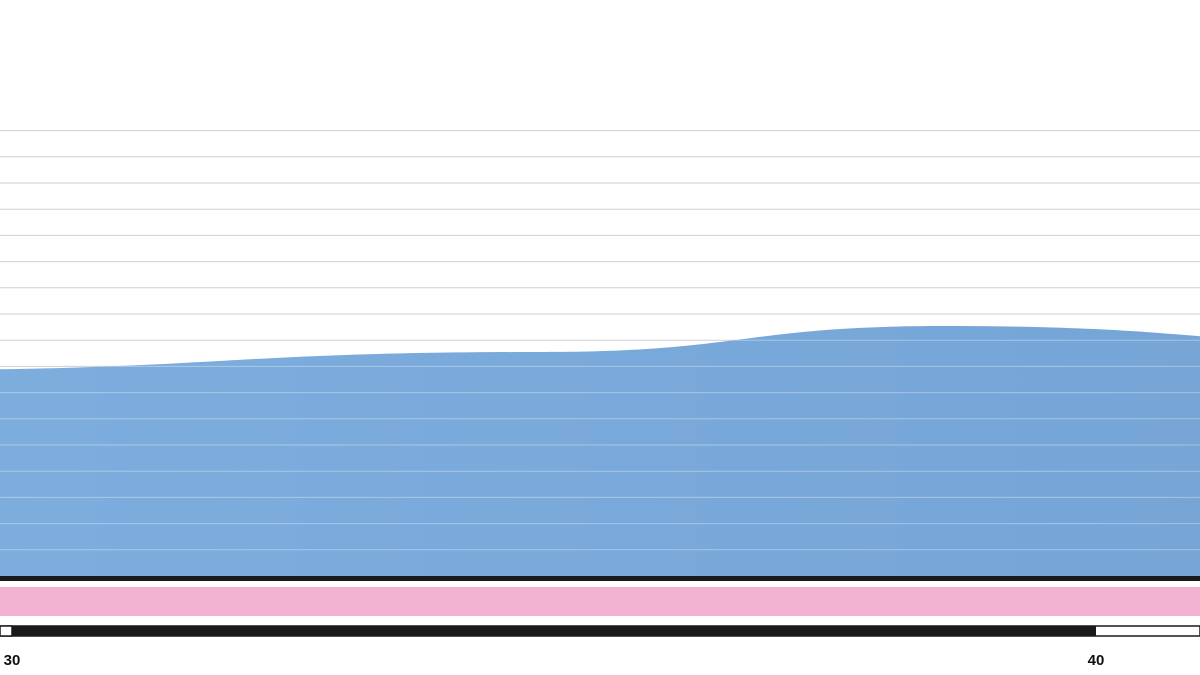 This screenshot has width=1200, height=675. Describe the element at coordinates (554, 660) in the screenshot. I see `x-axis-ticks: 3040506070809010011012013014` at that location.